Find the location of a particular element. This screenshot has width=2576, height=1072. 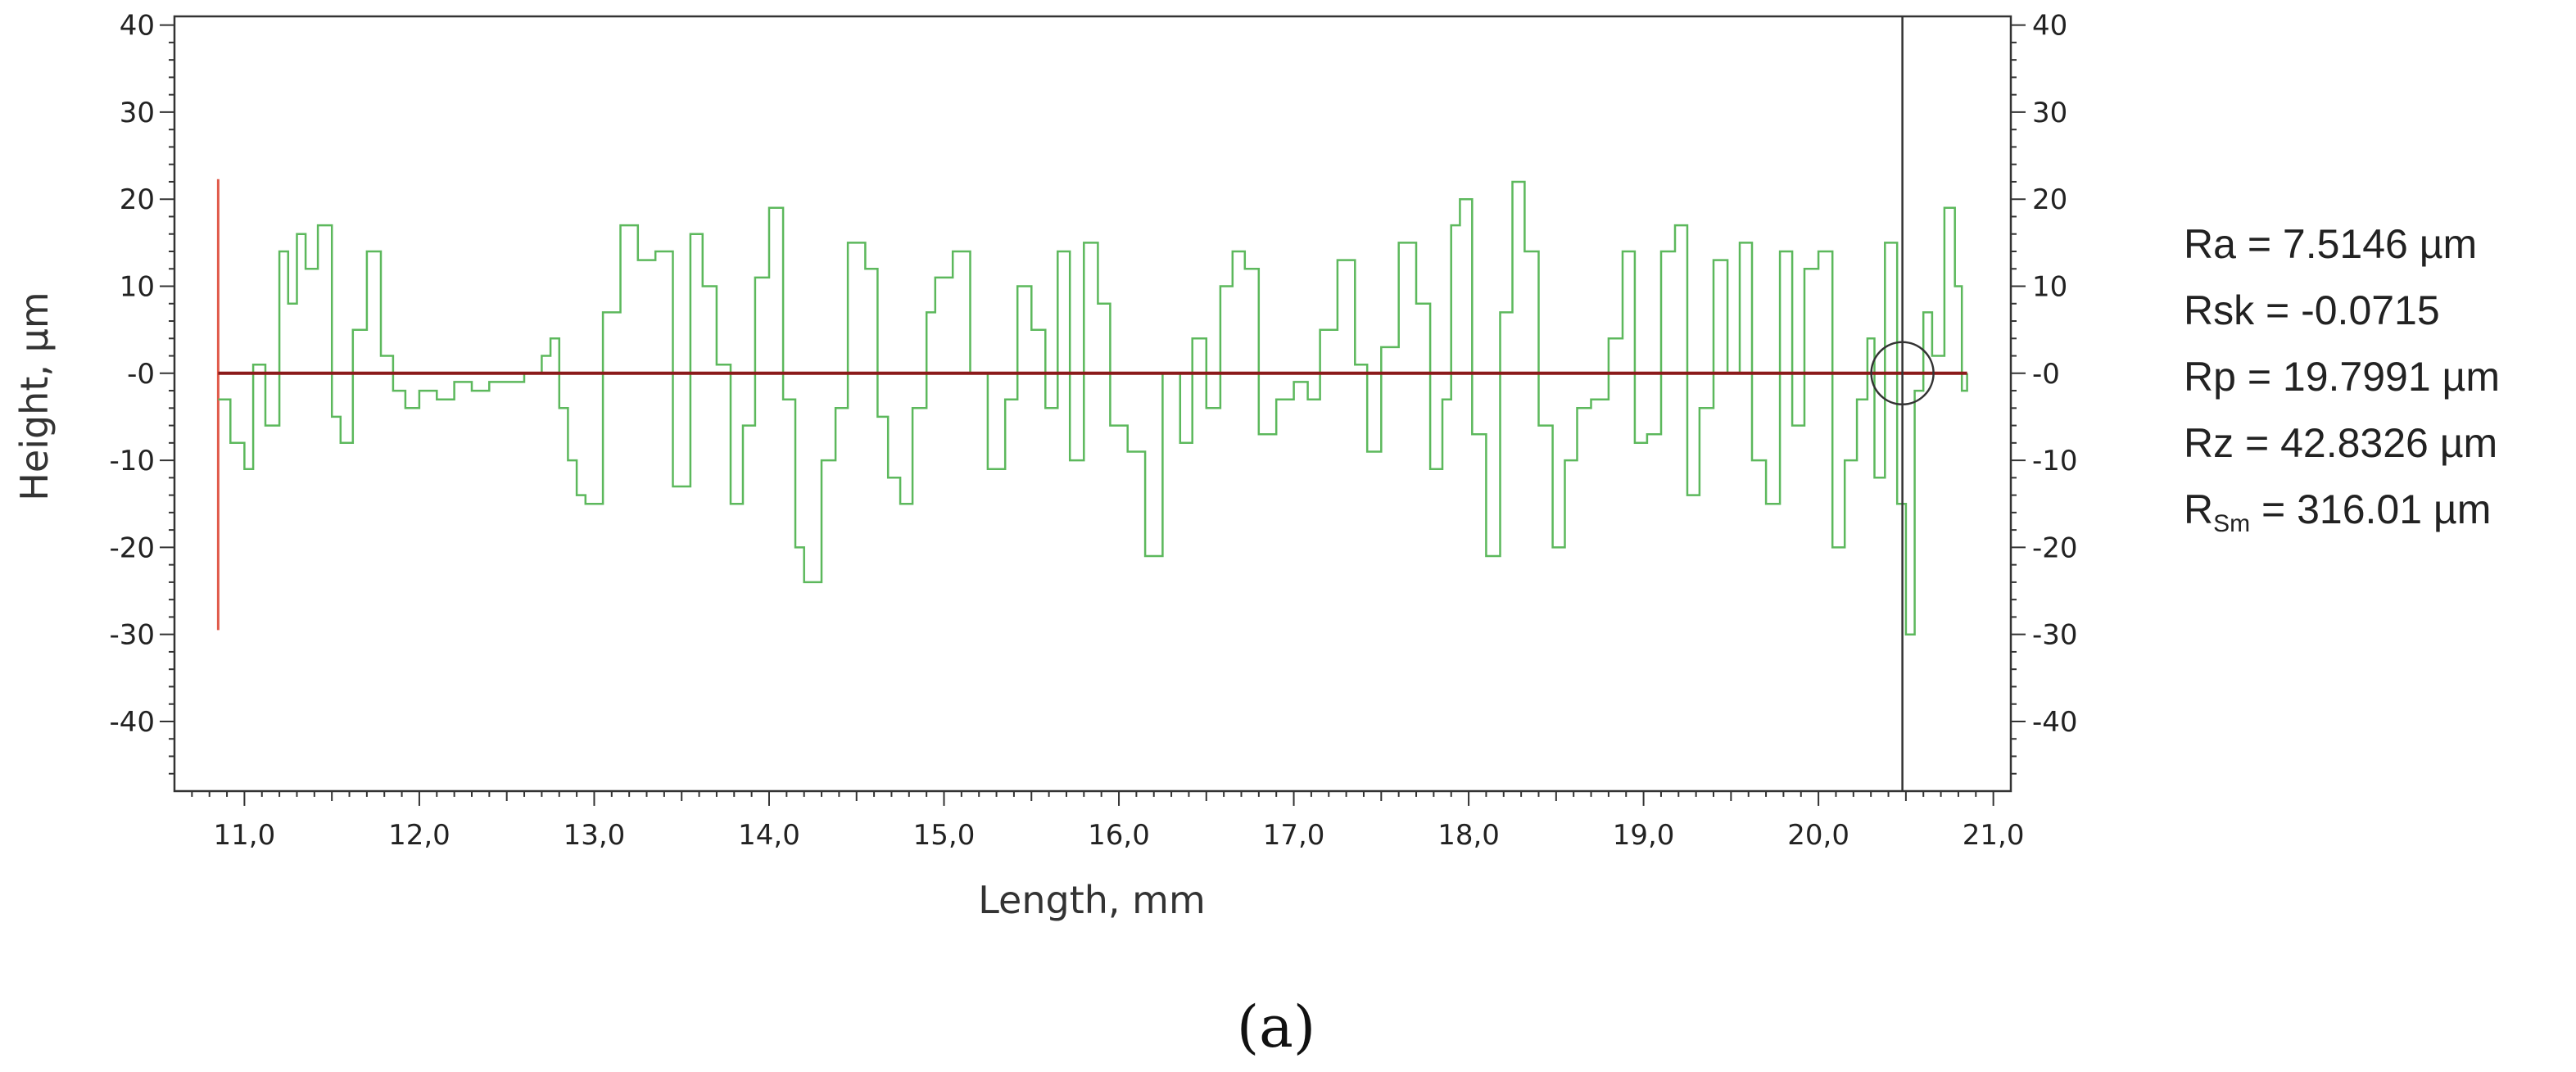

x-axis-title: Length, mm is located at coordinates (1092, 900).